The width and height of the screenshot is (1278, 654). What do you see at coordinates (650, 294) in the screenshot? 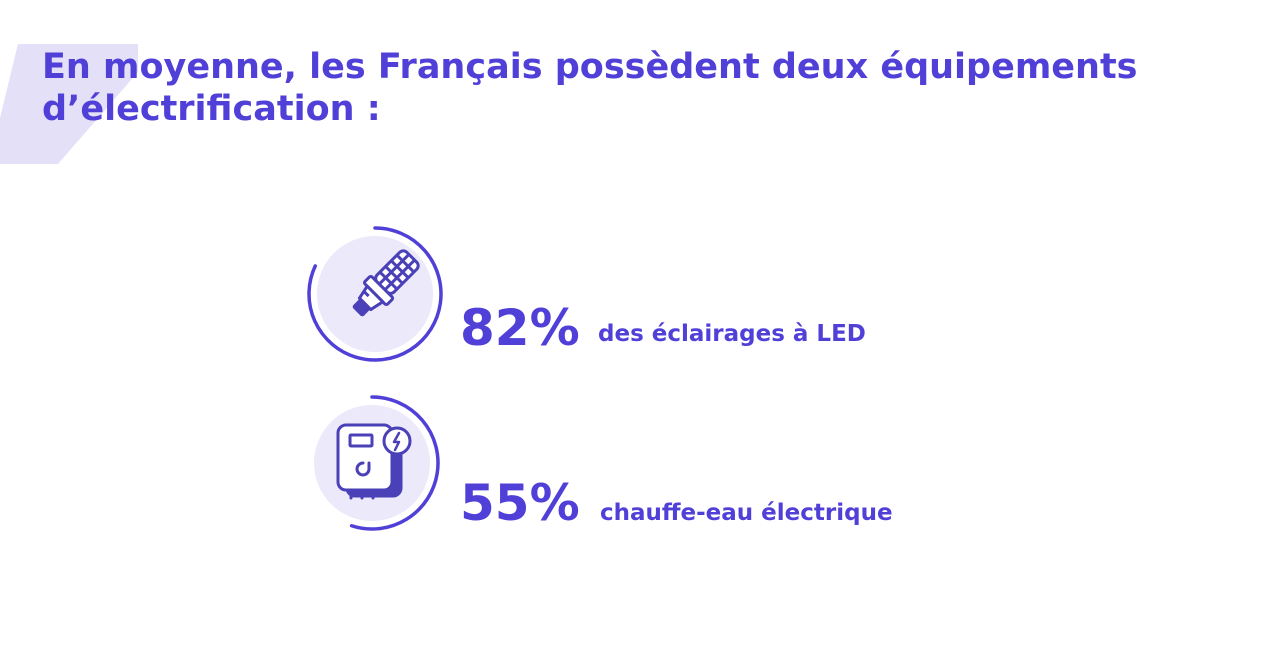
I see `stat-row-led: 82% des éclairages à LED` at bounding box center [650, 294].